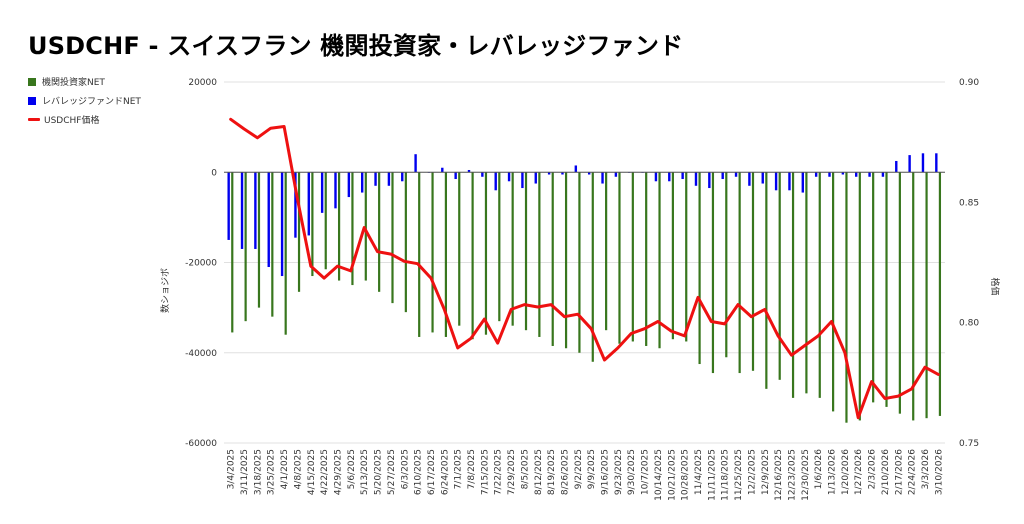  Describe the element at coordinates (232, 469) in the screenshot. I see `x-tick-label: 3/4/2025` at that location.